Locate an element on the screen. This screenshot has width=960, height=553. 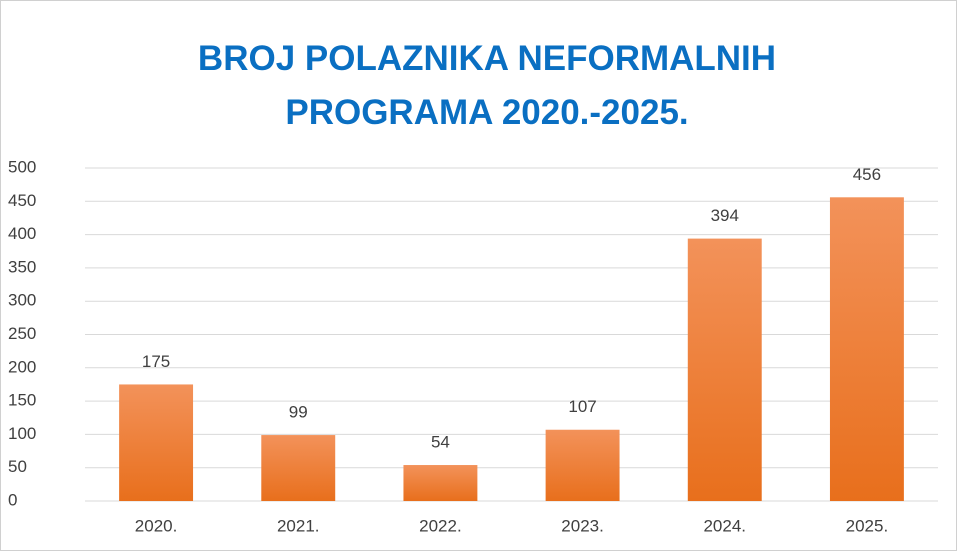
y-tick-label: 300 is located at coordinates (22, 300).